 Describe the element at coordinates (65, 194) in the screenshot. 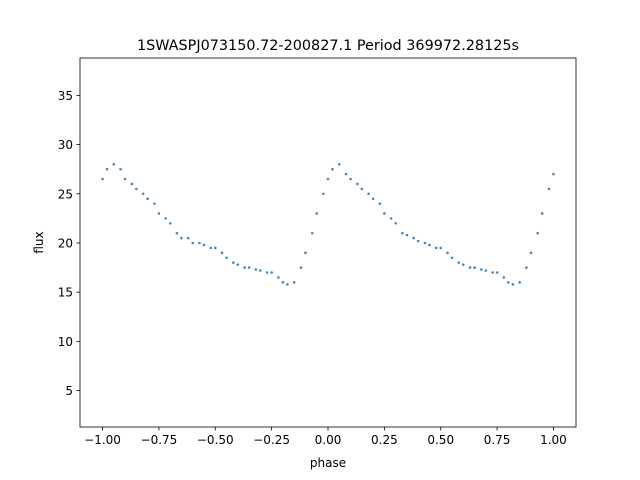

I see `y-tick-label: 25` at that location.